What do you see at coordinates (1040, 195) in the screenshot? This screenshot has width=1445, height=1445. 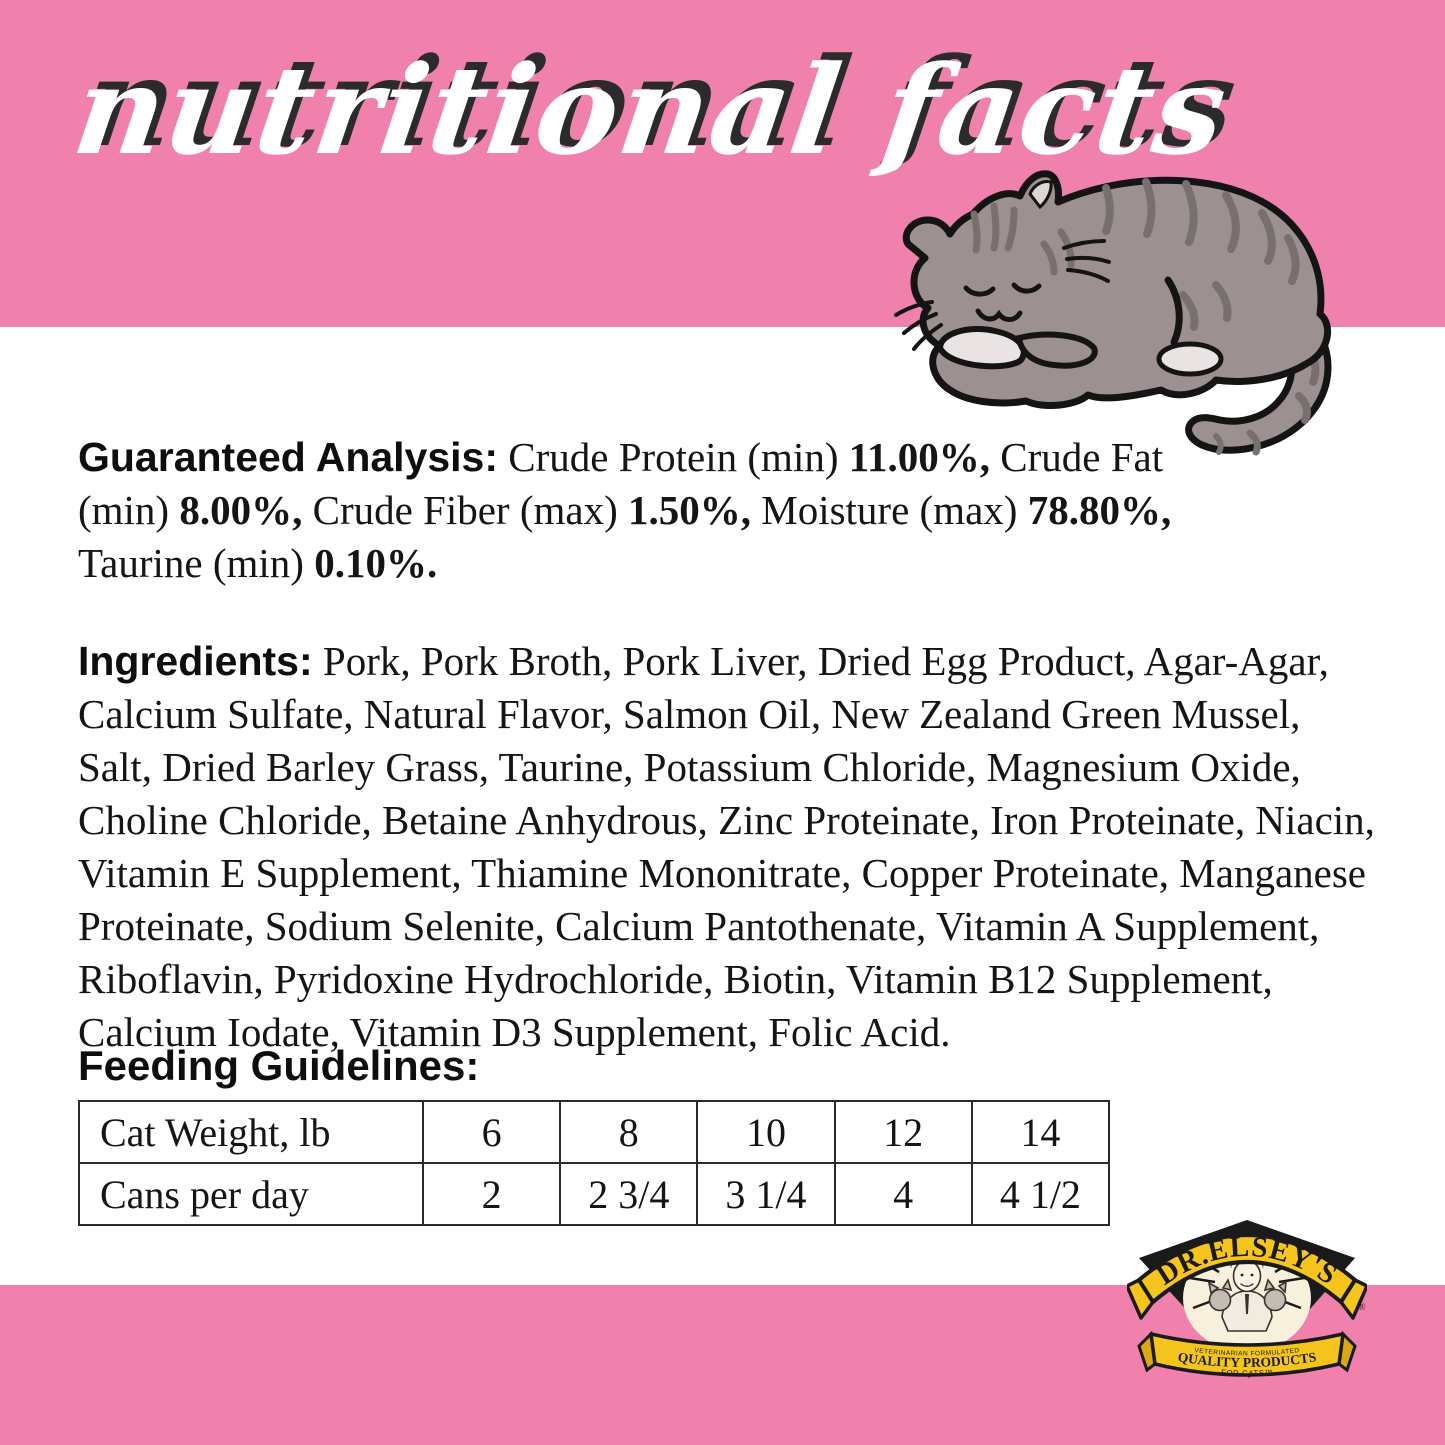 I see `cat-inner-ear` at bounding box center [1040, 195].